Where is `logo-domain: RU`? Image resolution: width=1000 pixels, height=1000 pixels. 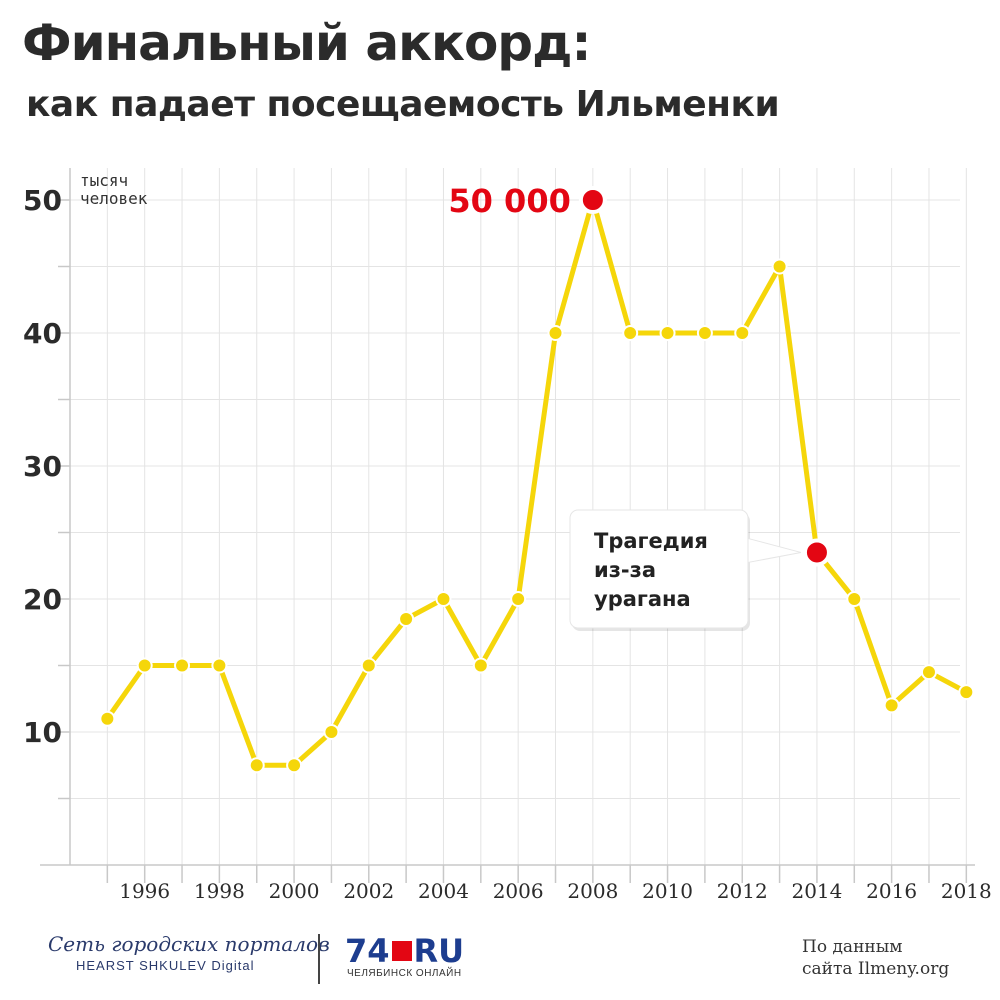 logo-domain: RU is located at coordinates (439, 951).